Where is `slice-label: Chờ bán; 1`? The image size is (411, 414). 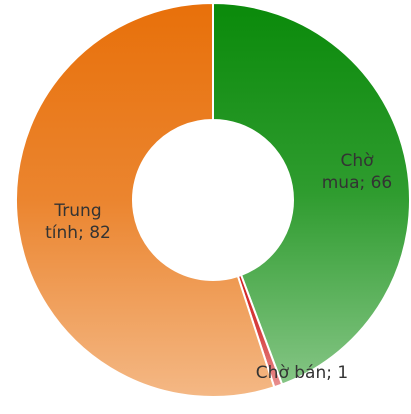 slice-label: Chờ bán; 1 is located at coordinates (302, 373).